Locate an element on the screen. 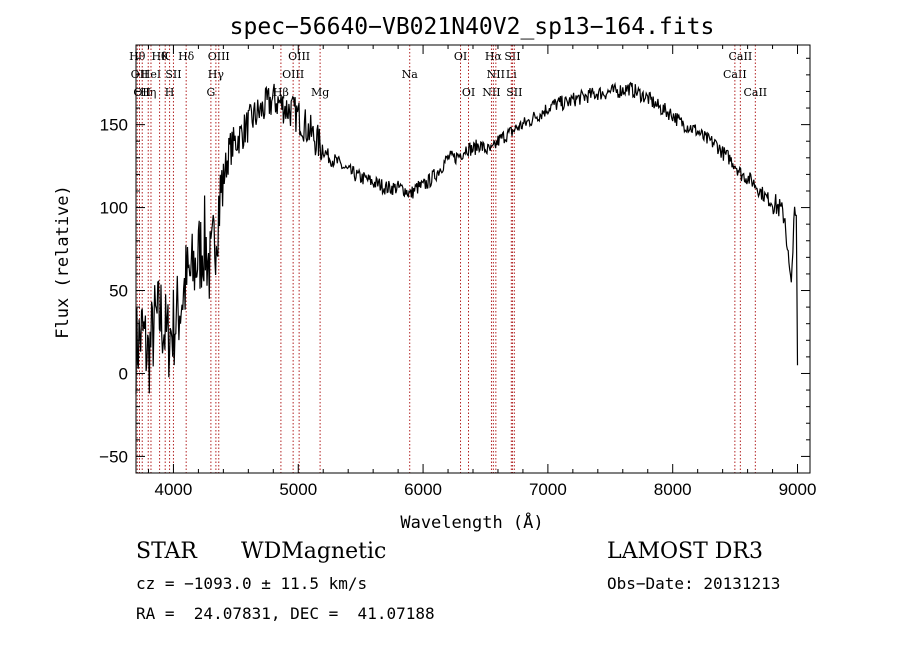 The image size is (900, 649). x-tick-label-1: 5000 is located at coordinates (298, 489).